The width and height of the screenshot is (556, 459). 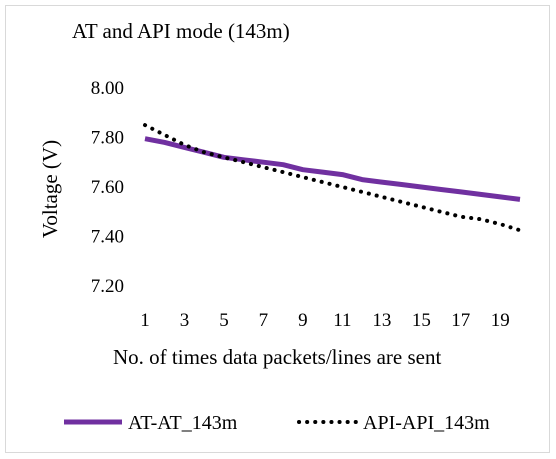 What do you see at coordinates (332, 169) in the screenshot?
I see `series-line-at-at` at bounding box center [332, 169].